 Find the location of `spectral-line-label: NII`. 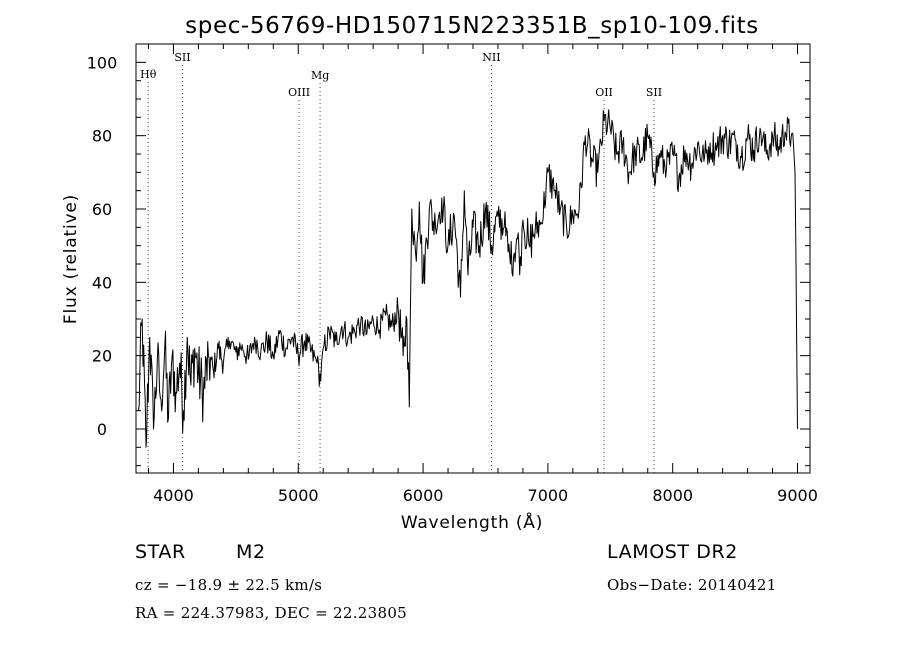

spectral-line-label: NII is located at coordinates (491, 57).